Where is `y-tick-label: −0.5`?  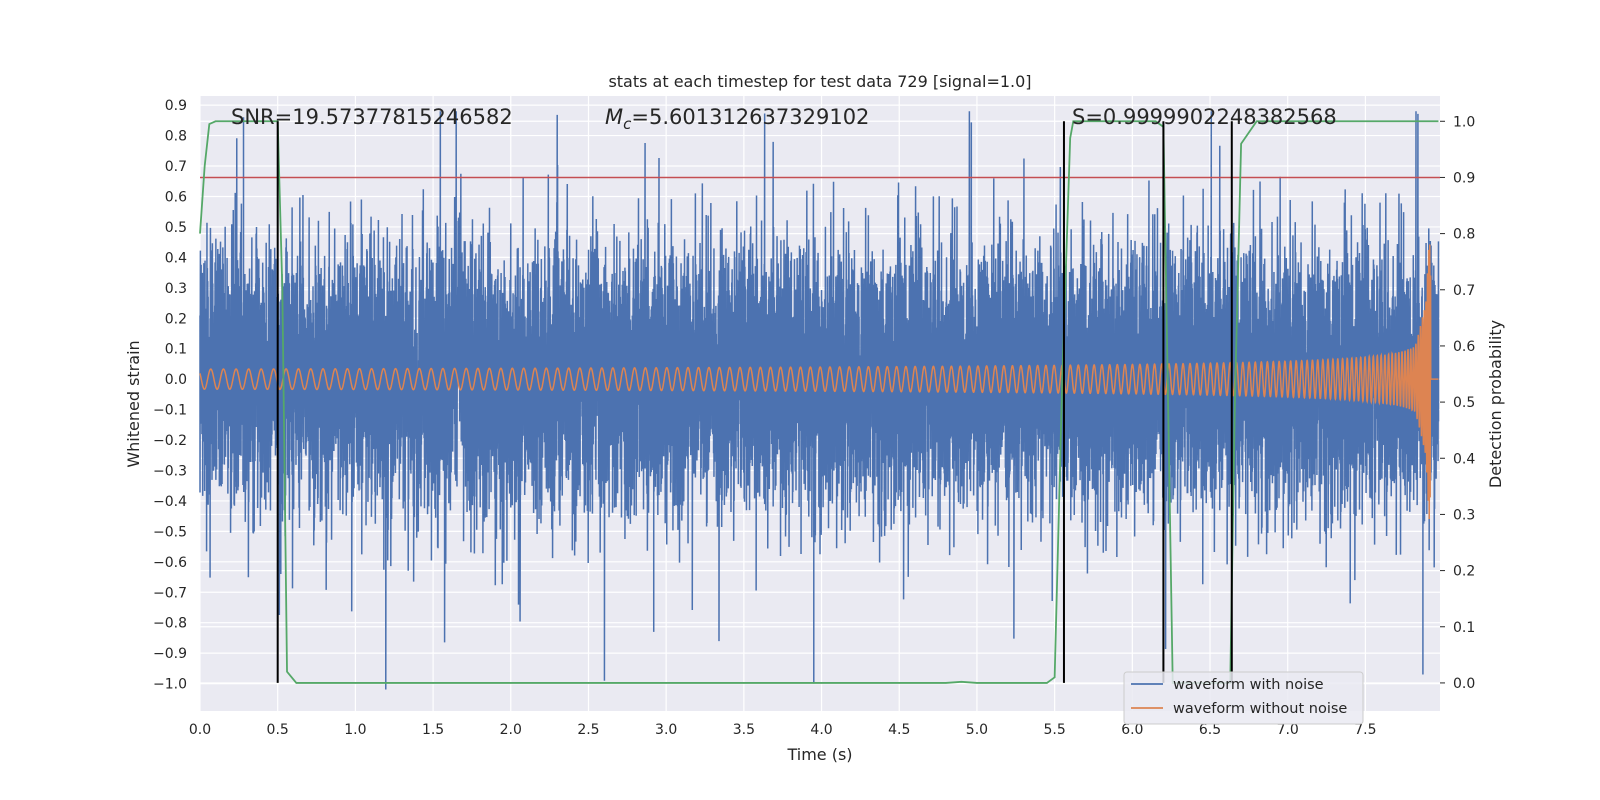
y-tick-label: −0.5 is located at coordinates (170, 532).